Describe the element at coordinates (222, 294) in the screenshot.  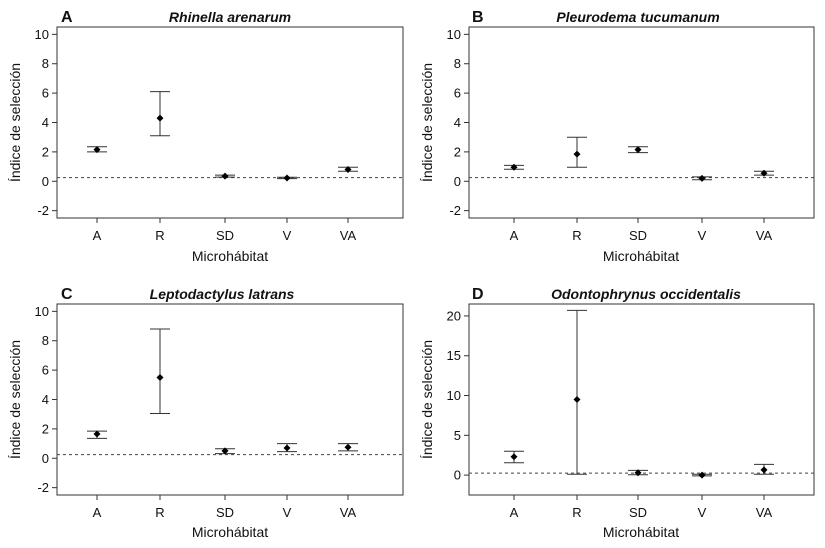
I see `panel-title: Leptodactylus latrans` at that location.